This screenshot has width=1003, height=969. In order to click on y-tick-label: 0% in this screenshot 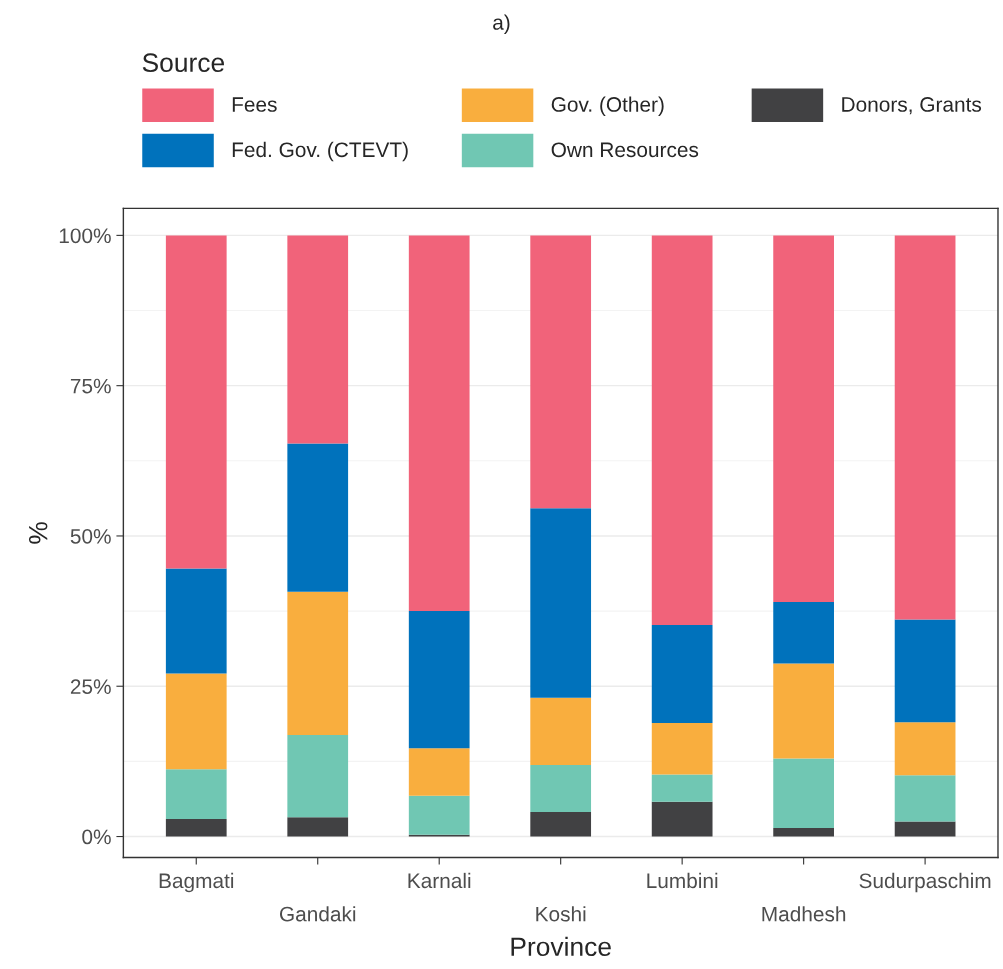, I will do `click(96, 837)`.